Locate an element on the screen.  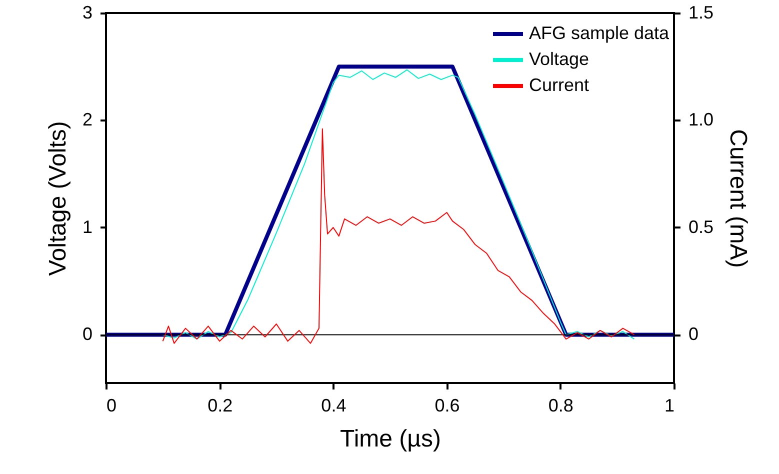
y-tick-label: 3 is located at coordinates (87, 12).